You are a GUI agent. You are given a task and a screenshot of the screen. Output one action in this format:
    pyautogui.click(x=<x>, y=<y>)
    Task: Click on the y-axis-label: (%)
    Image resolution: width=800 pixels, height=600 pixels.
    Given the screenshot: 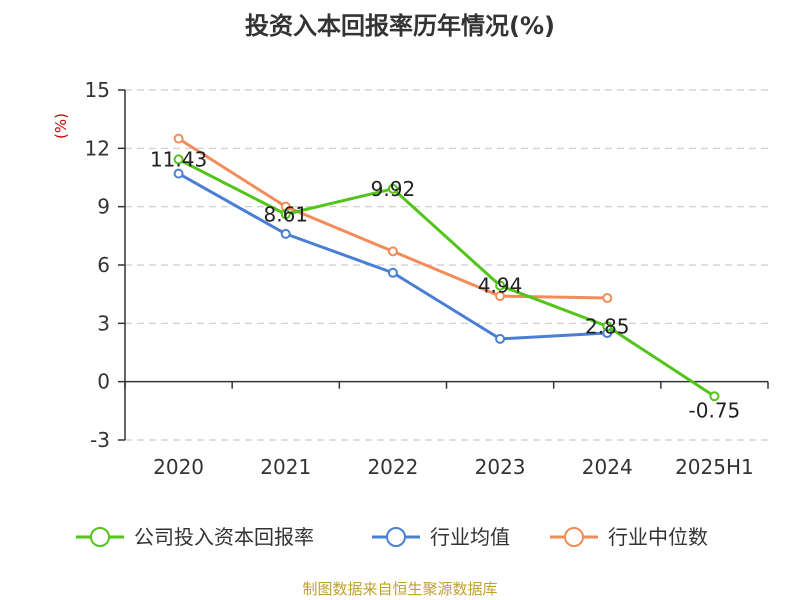 What is the action you would take?
    pyautogui.click(x=61, y=126)
    